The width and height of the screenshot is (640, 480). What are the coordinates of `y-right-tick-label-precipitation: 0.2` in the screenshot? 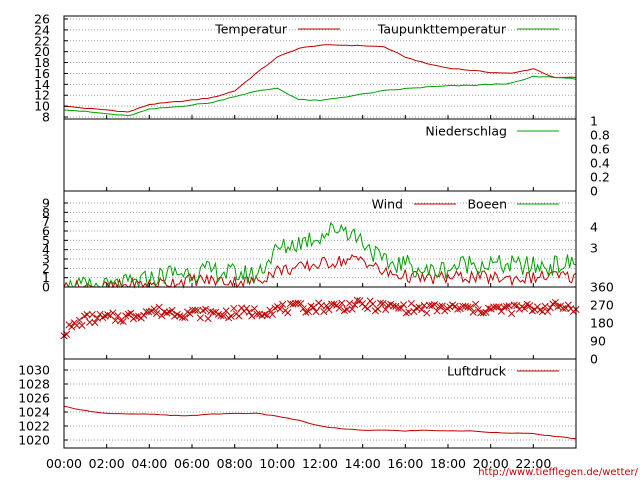 It's located at (600, 177).